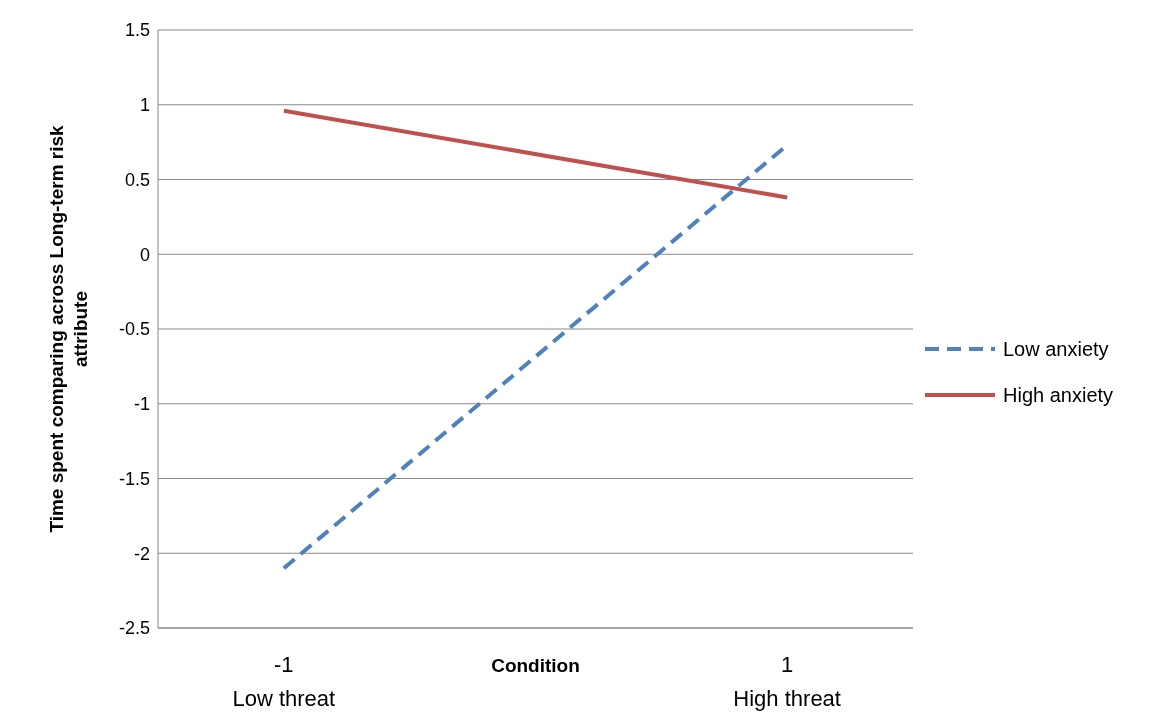  Describe the element at coordinates (284, 681) in the screenshot. I see `x-tick-label: -1 Low threat` at that location.